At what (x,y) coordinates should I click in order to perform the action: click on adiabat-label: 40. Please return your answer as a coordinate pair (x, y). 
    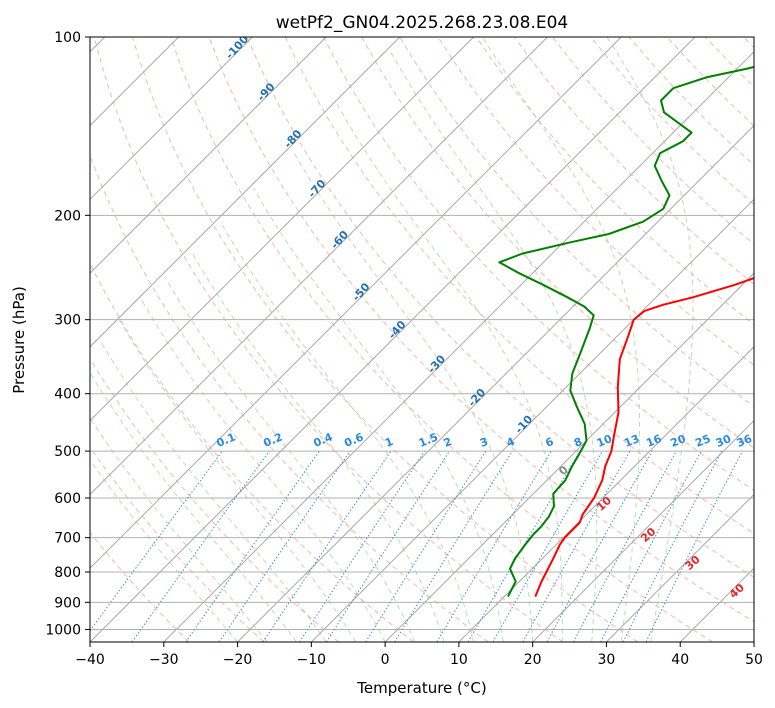
    Looking at the image, I should click on (737, 591).